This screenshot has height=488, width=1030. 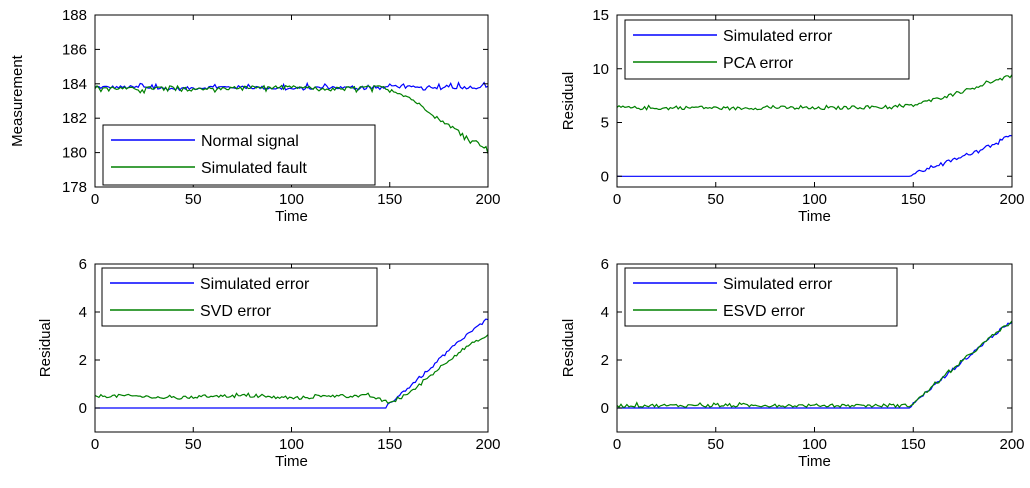 What do you see at coordinates (605, 123) in the screenshot?
I see `y-tick-label: 5` at bounding box center [605, 123].